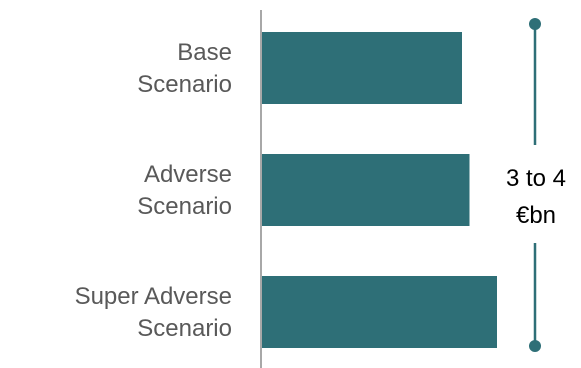  Describe the element at coordinates (536, 178) in the screenshot. I see `range-annotation-line-1: 3 to 4` at that location.